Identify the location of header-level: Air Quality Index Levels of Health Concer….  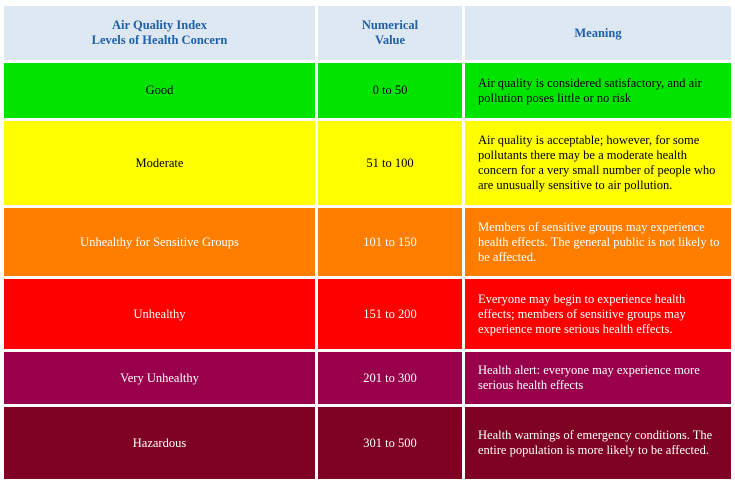
(159, 33).